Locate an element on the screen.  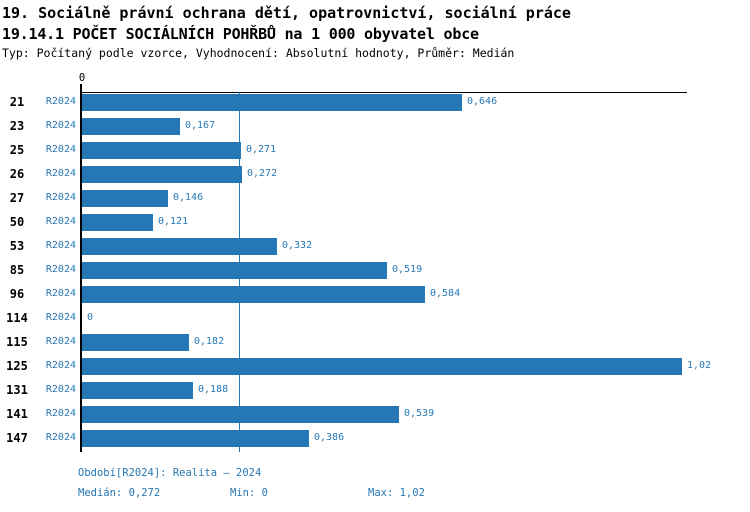
chart-row: 85 R2024 0,519 is located at coordinates (375, 270).